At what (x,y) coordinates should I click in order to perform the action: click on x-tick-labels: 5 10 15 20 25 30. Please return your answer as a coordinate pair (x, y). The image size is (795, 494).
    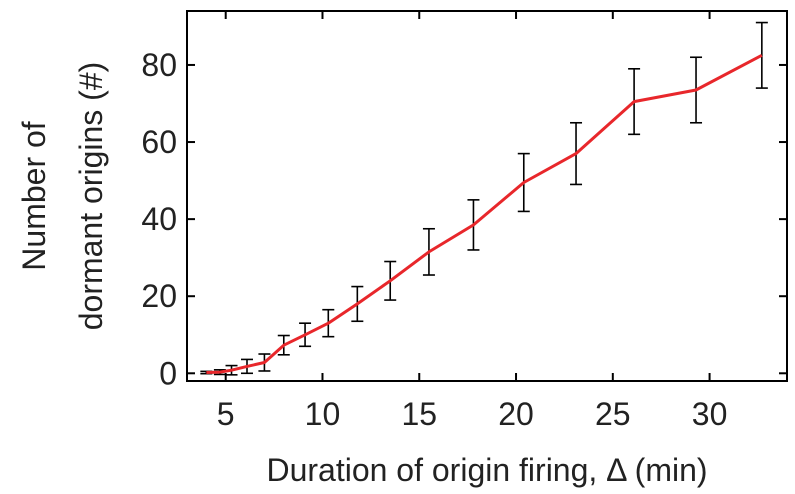
    Looking at the image, I should click on (472, 414).